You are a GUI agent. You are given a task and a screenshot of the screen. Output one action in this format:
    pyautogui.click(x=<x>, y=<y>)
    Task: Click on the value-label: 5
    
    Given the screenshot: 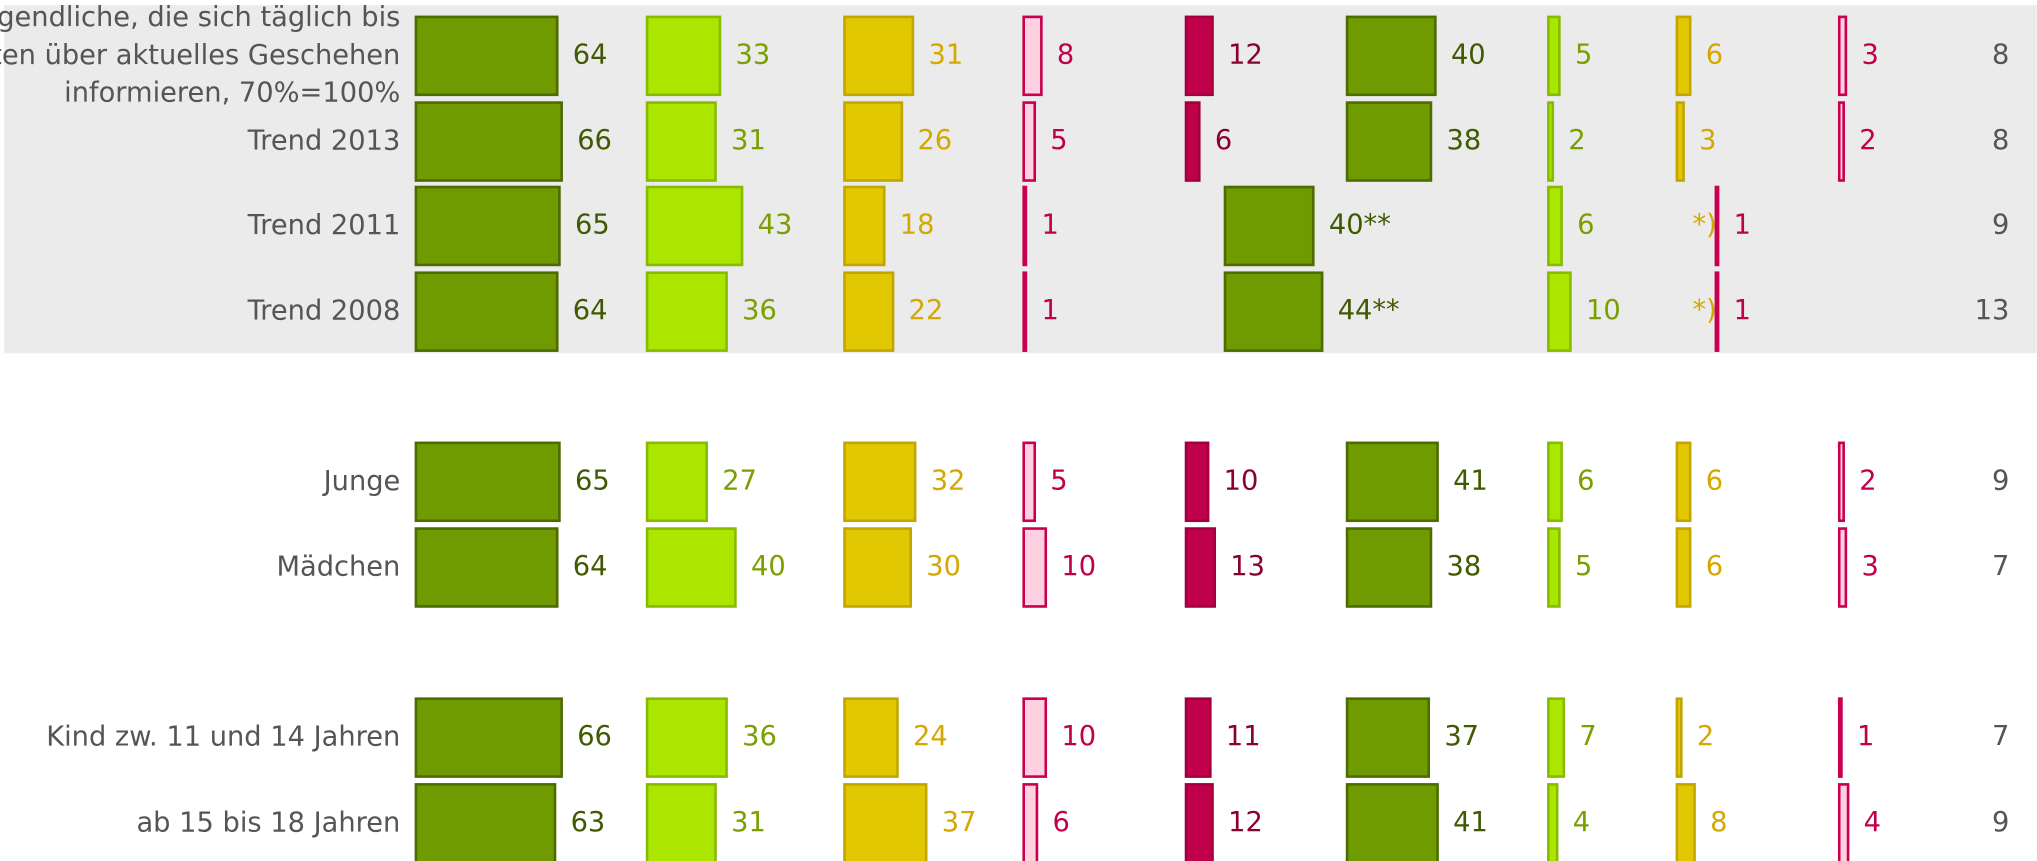 What is the action you would take?
    pyautogui.click(x=1058, y=140)
    